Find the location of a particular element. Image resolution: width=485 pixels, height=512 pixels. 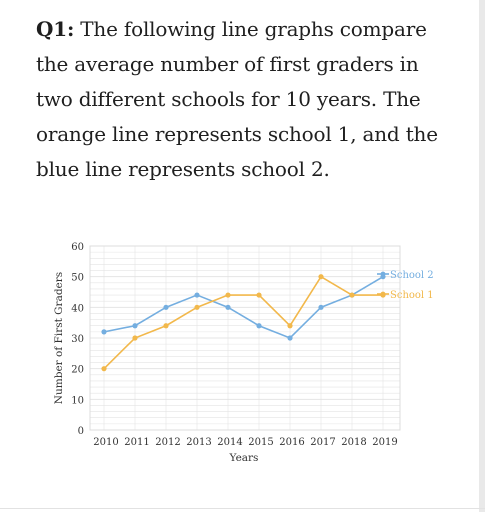

y-tick-label: 40 is located at coordinates (77, 308).